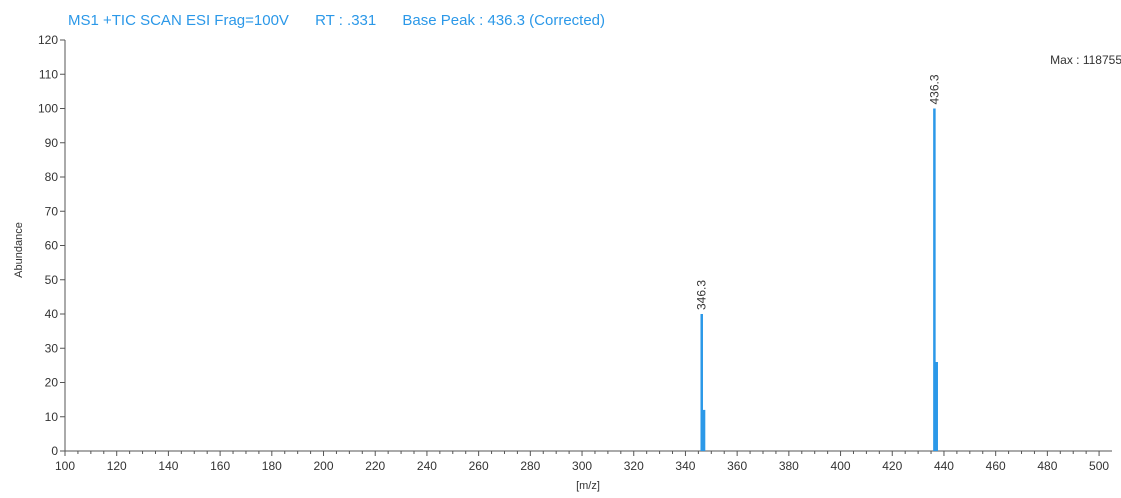 This screenshot has height=498, width=1121. Describe the element at coordinates (52, 211) in the screenshot. I see `y-tick-label: 70` at that location.